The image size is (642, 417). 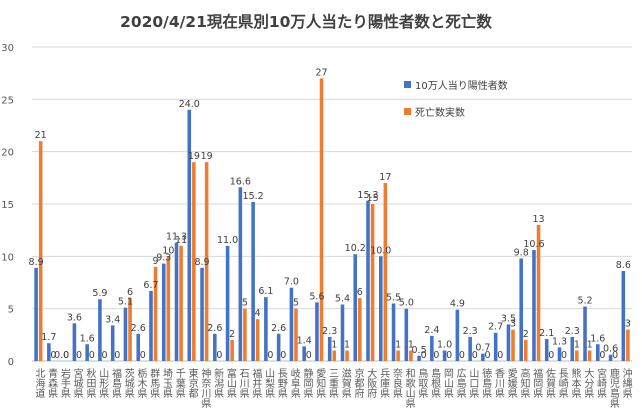 I want to click on data-label-positives: 4.9, so click(x=457, y=304).